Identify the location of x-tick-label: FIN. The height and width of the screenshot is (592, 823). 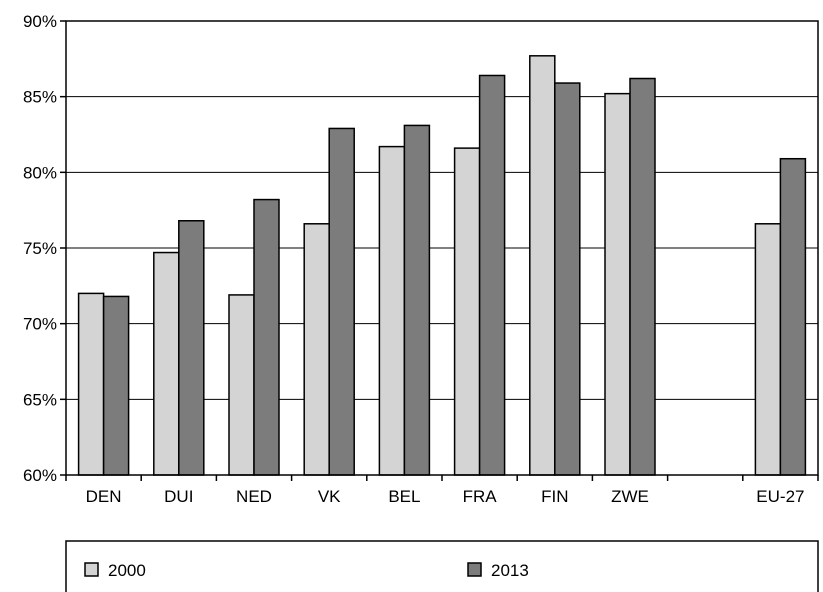
(554, 496).